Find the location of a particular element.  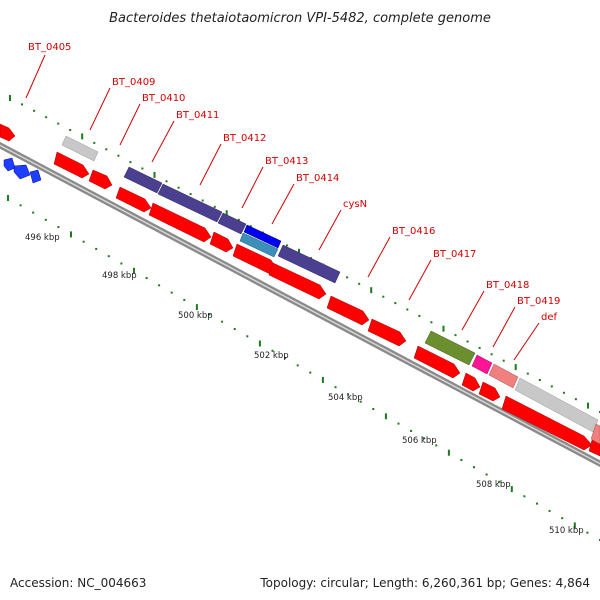

gene-label-bt0414: BT_0414 is located at coordinates (305, 199).